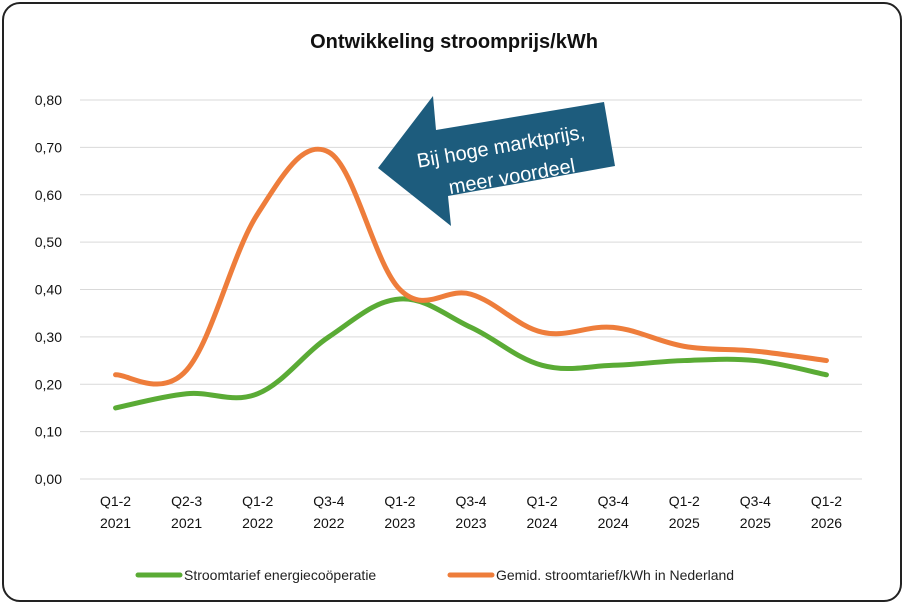 This screenshot has height=608, width=908. I want to click on x-tick-label: Q3-4 2022, so click(328, 512).